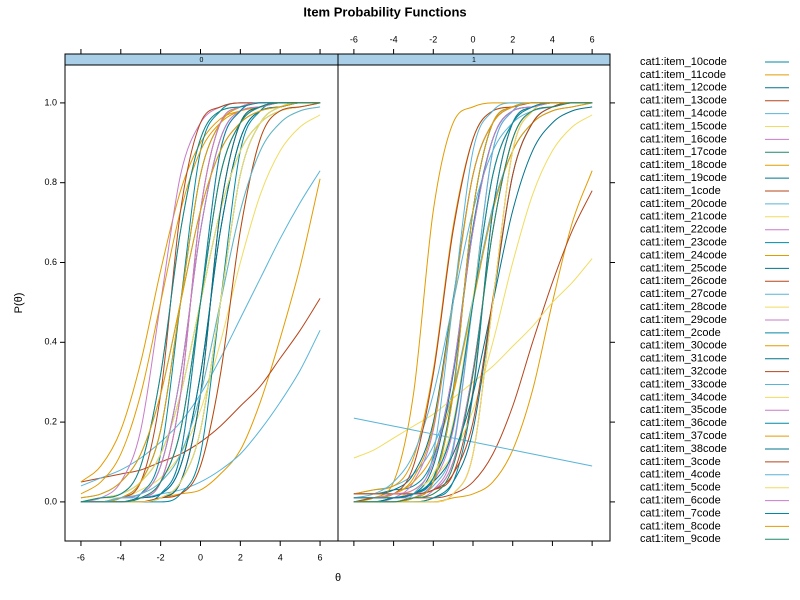  What do you see at coordinates (683, 139) in the screenshot?
I see `legend-label: cat1:item_16code` at bounding box center [683, 139].